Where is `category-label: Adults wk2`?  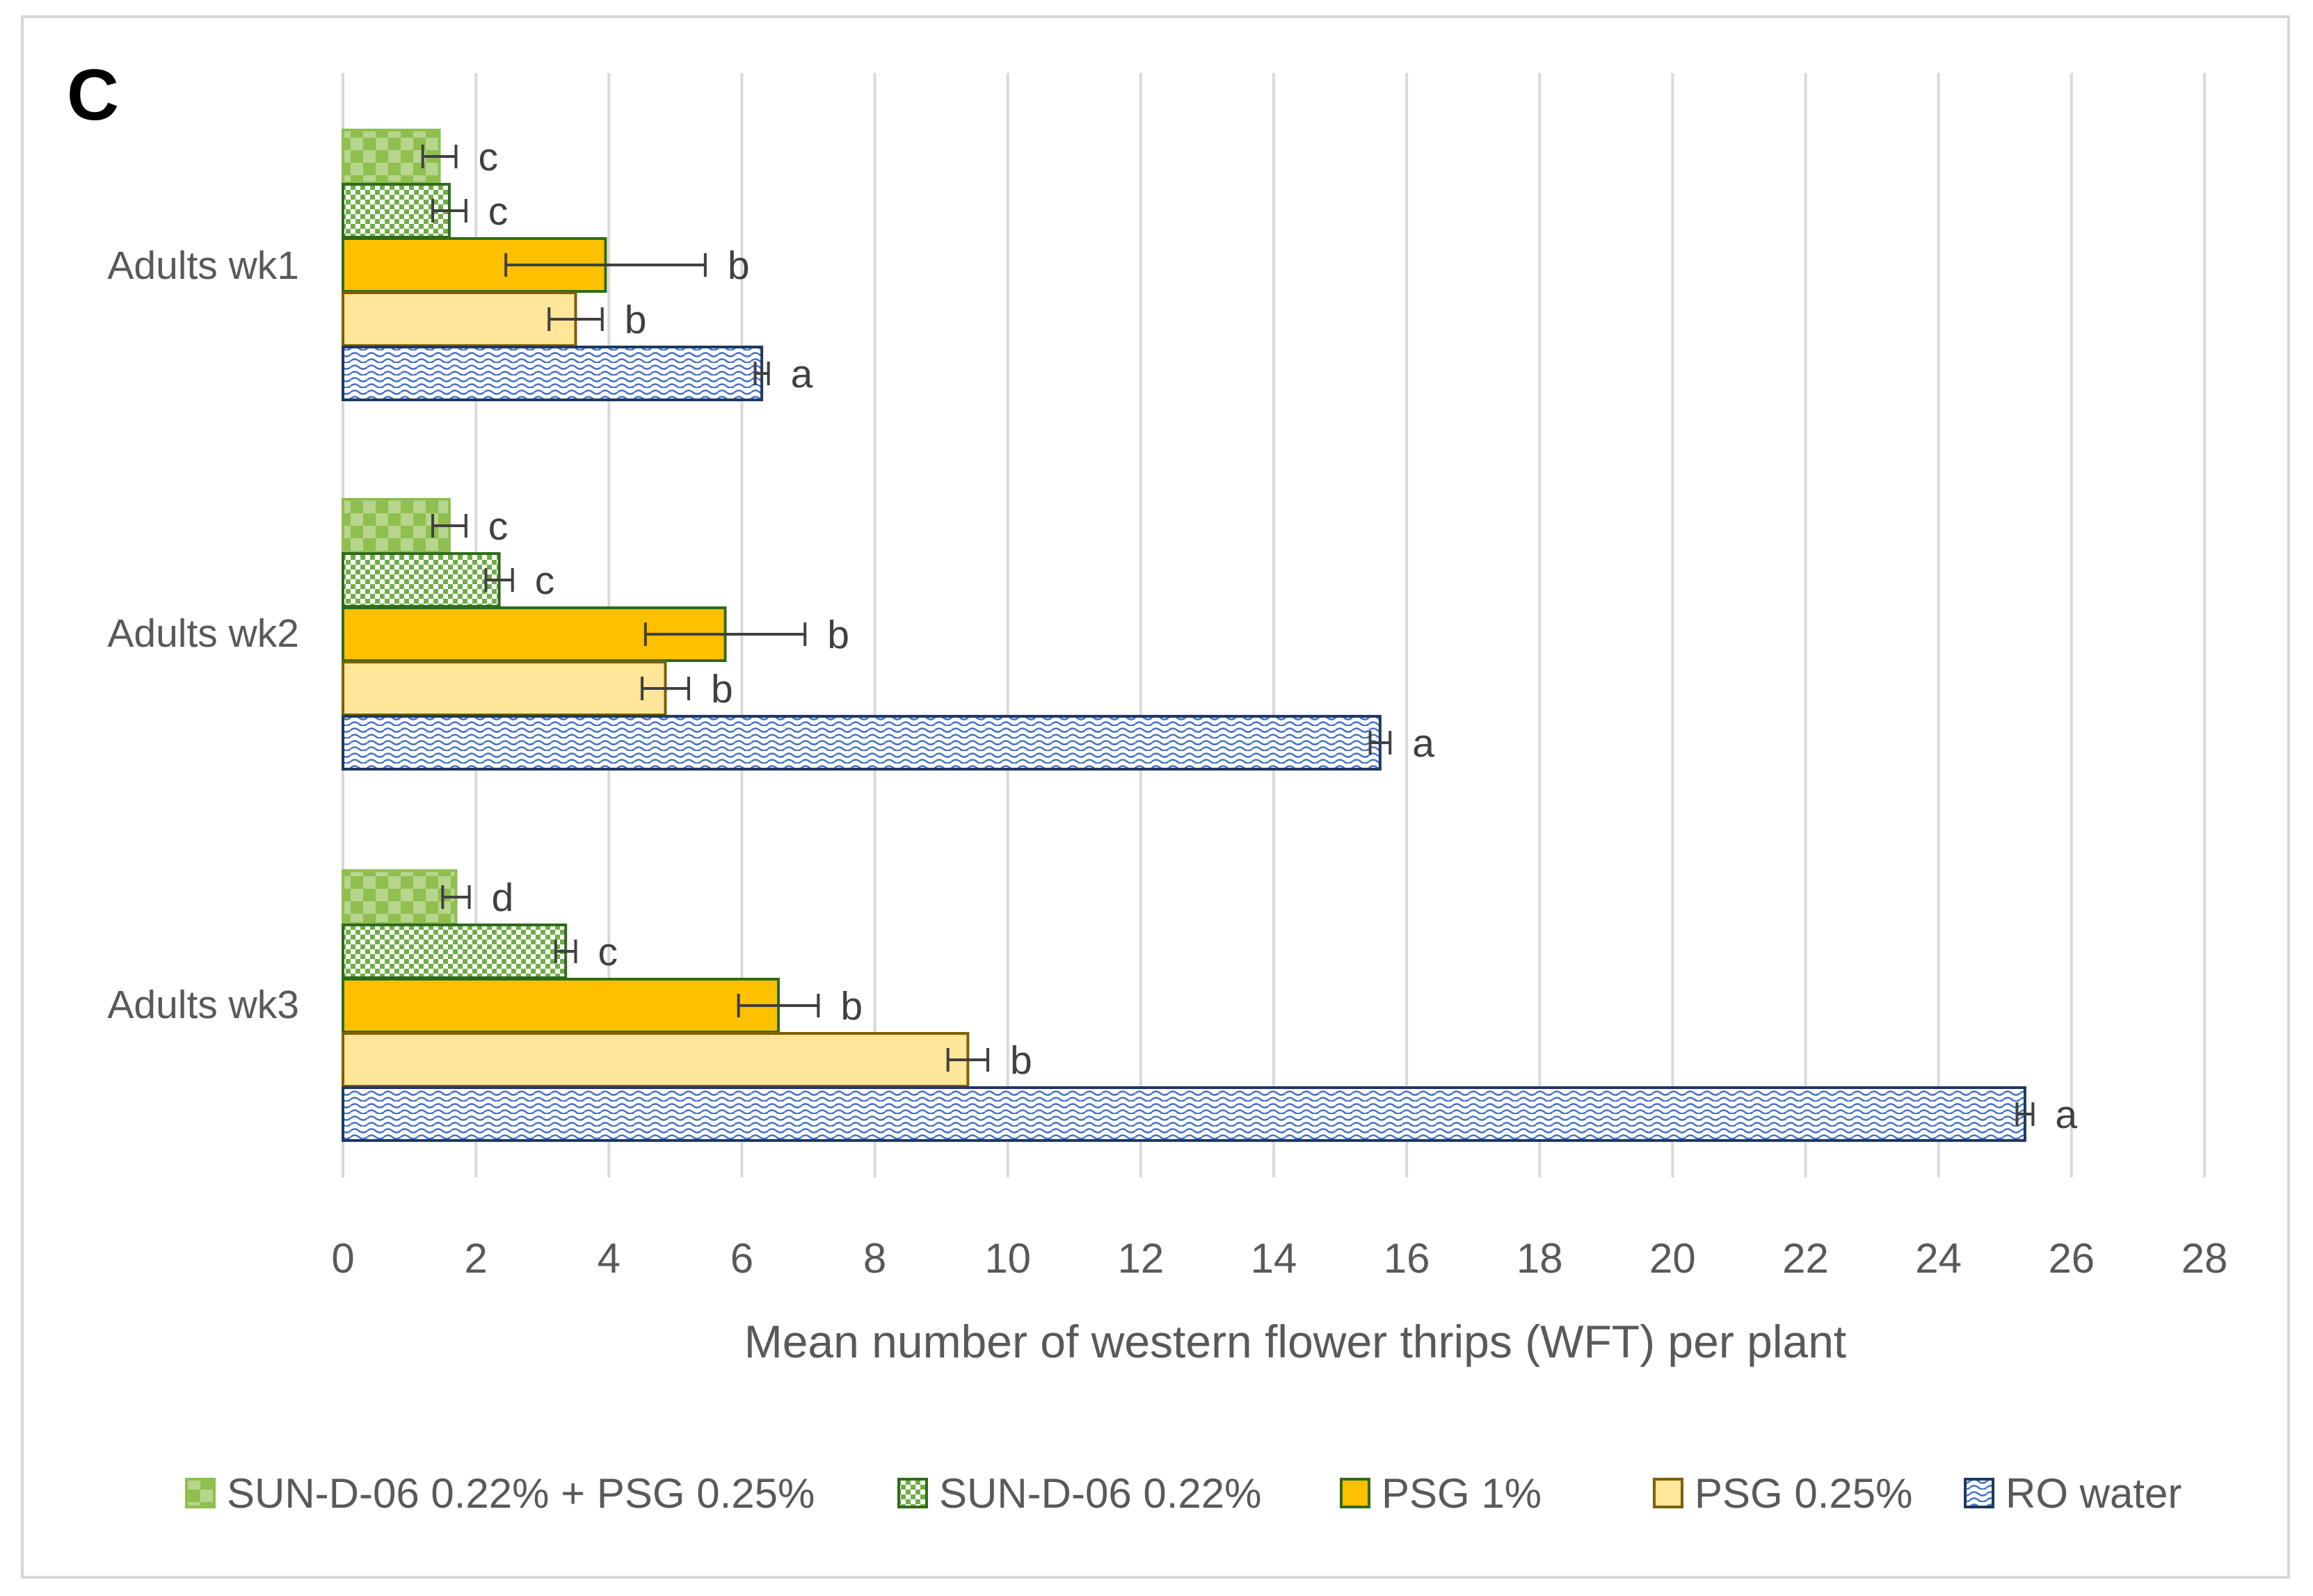 category-label: Adults wk2 is located at coordinates (203, 633).